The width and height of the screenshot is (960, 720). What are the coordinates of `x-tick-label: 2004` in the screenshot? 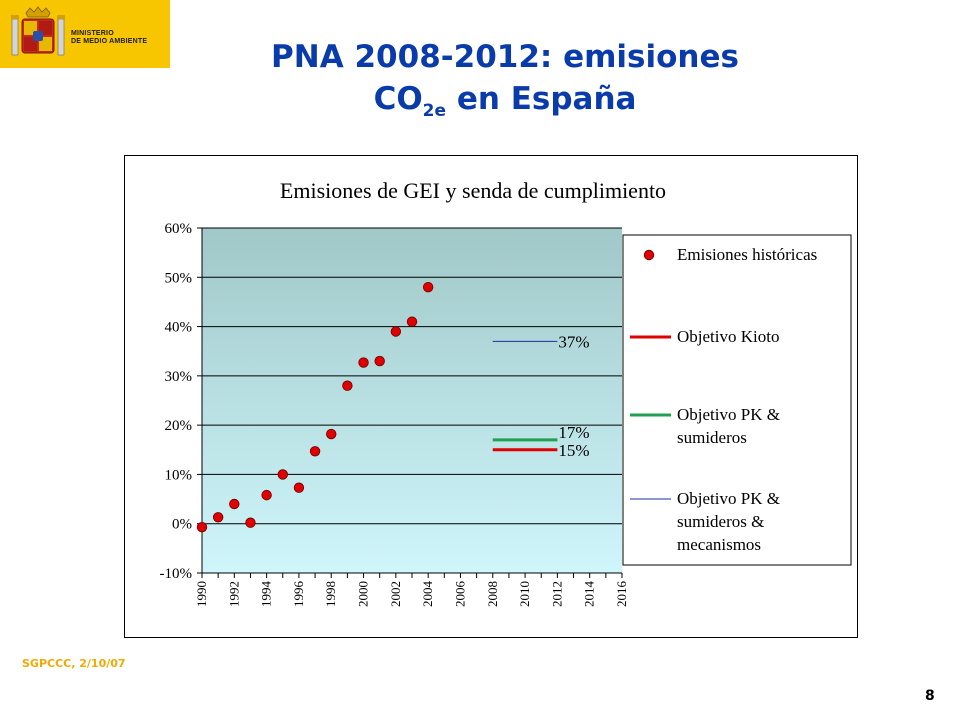 It's located at (427, 594).